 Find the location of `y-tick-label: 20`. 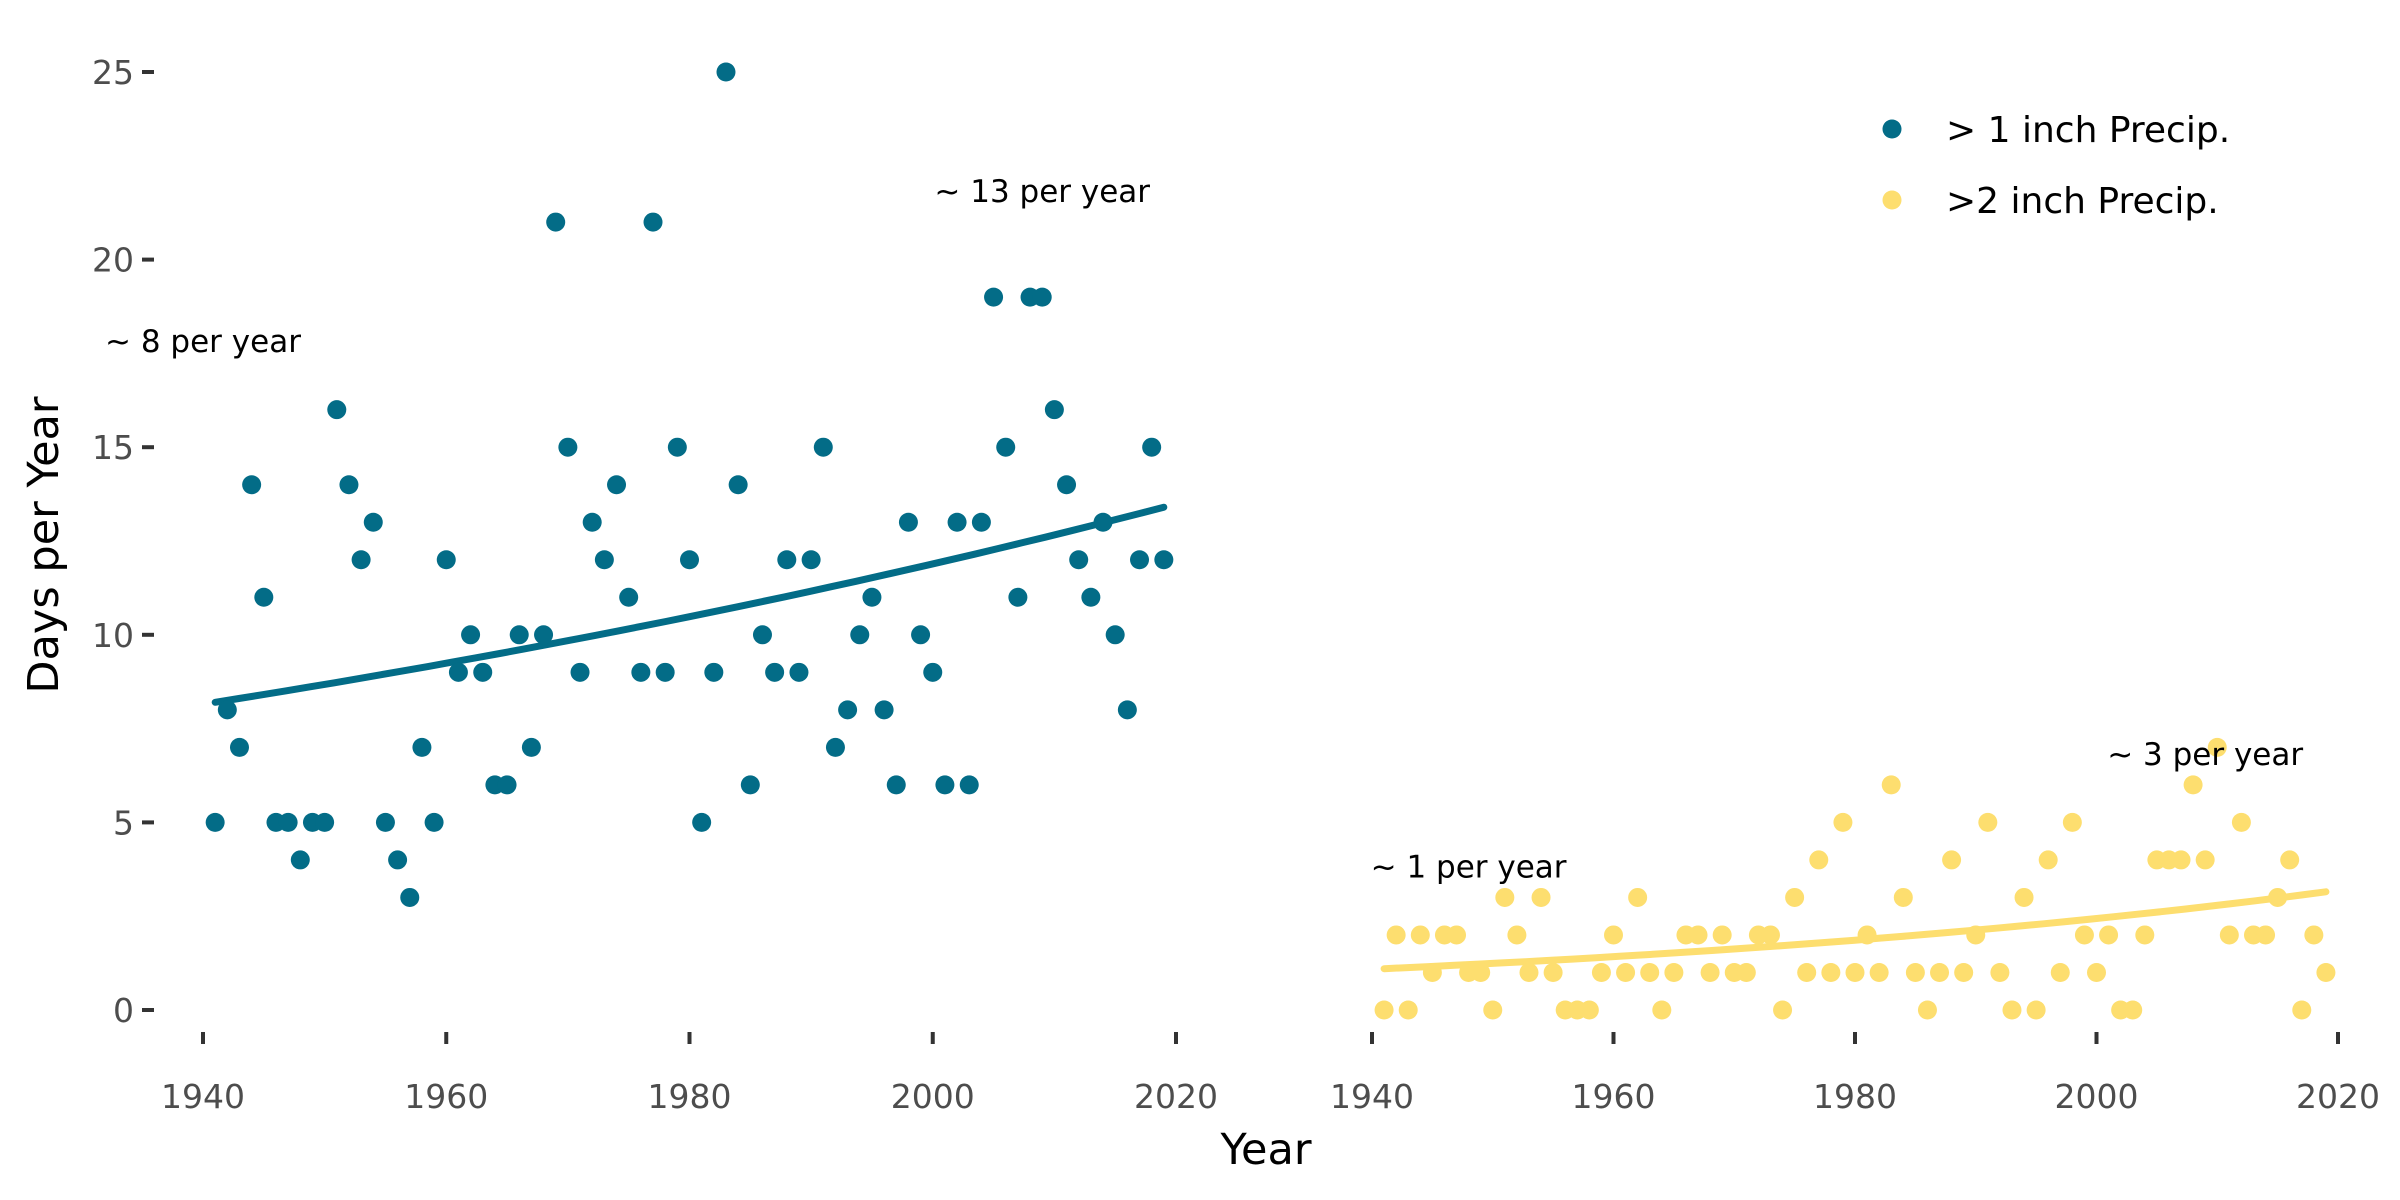

y-tick-label: 20 is located at coordinates (113, 260).